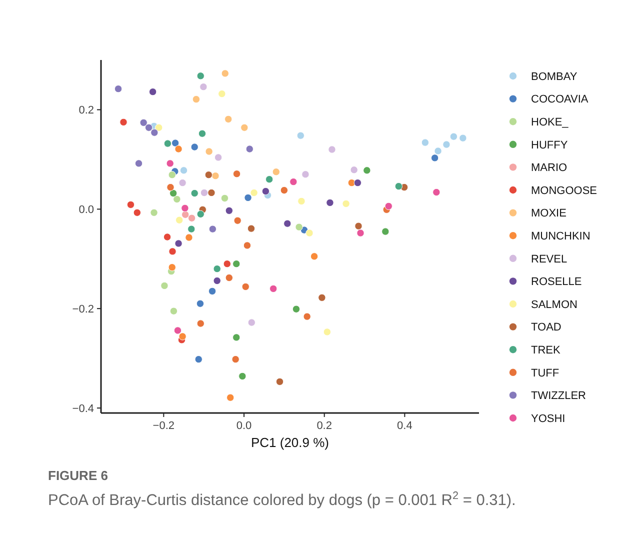  What do you see at coordinates (86, 110) in the screenshot?
I see `y-tick-label: 0.2` at bounding box center [86, 110].